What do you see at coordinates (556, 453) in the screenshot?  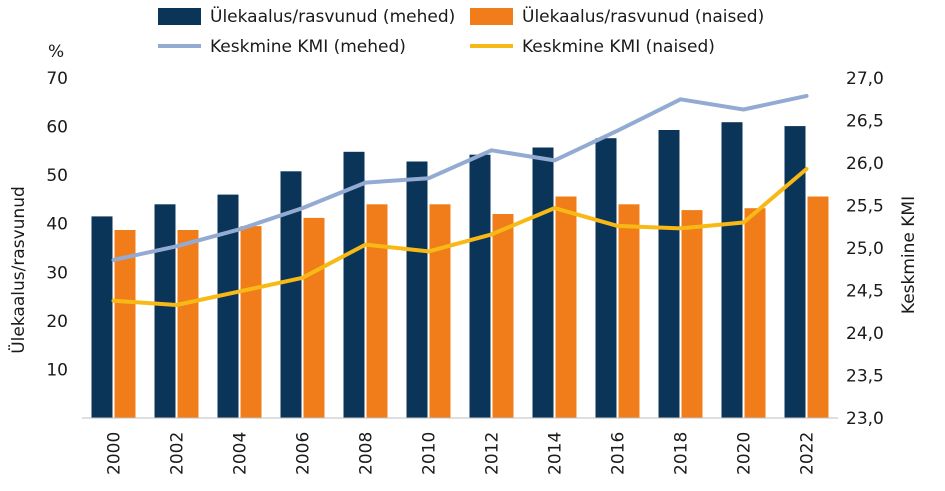 I see `x-tick-label: 2014` at bounding box center [556, 453].